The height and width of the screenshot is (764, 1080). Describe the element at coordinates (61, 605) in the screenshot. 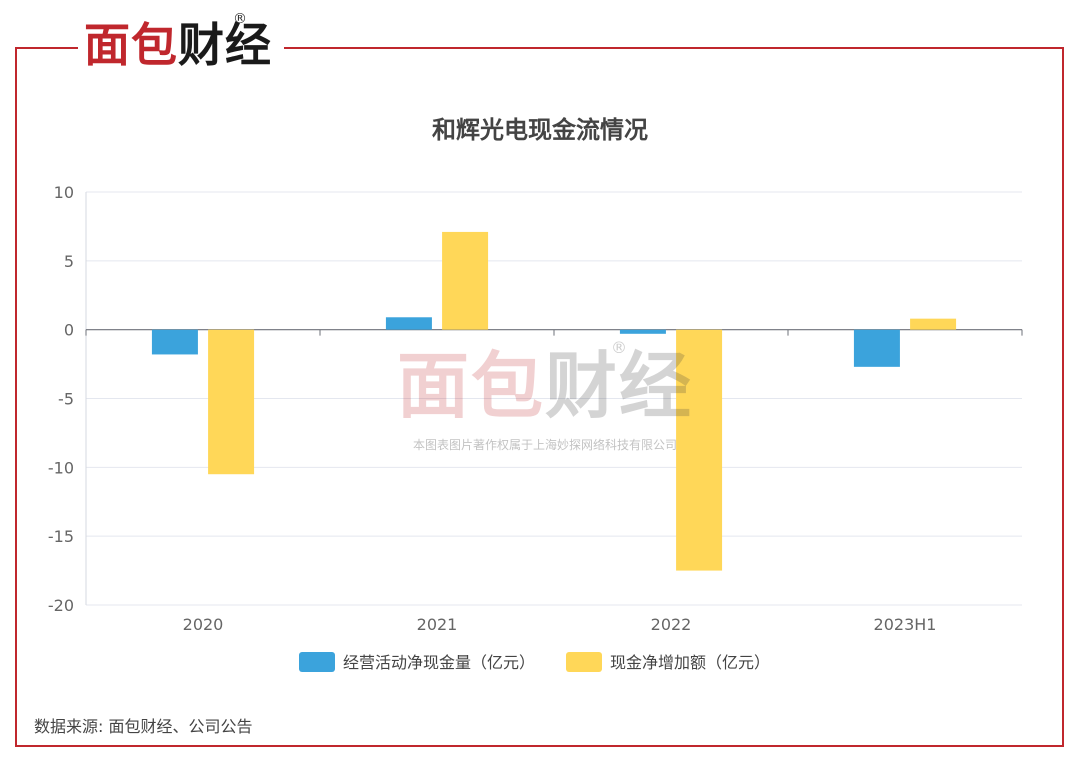

I see `y-tick-label: -20` at that location.